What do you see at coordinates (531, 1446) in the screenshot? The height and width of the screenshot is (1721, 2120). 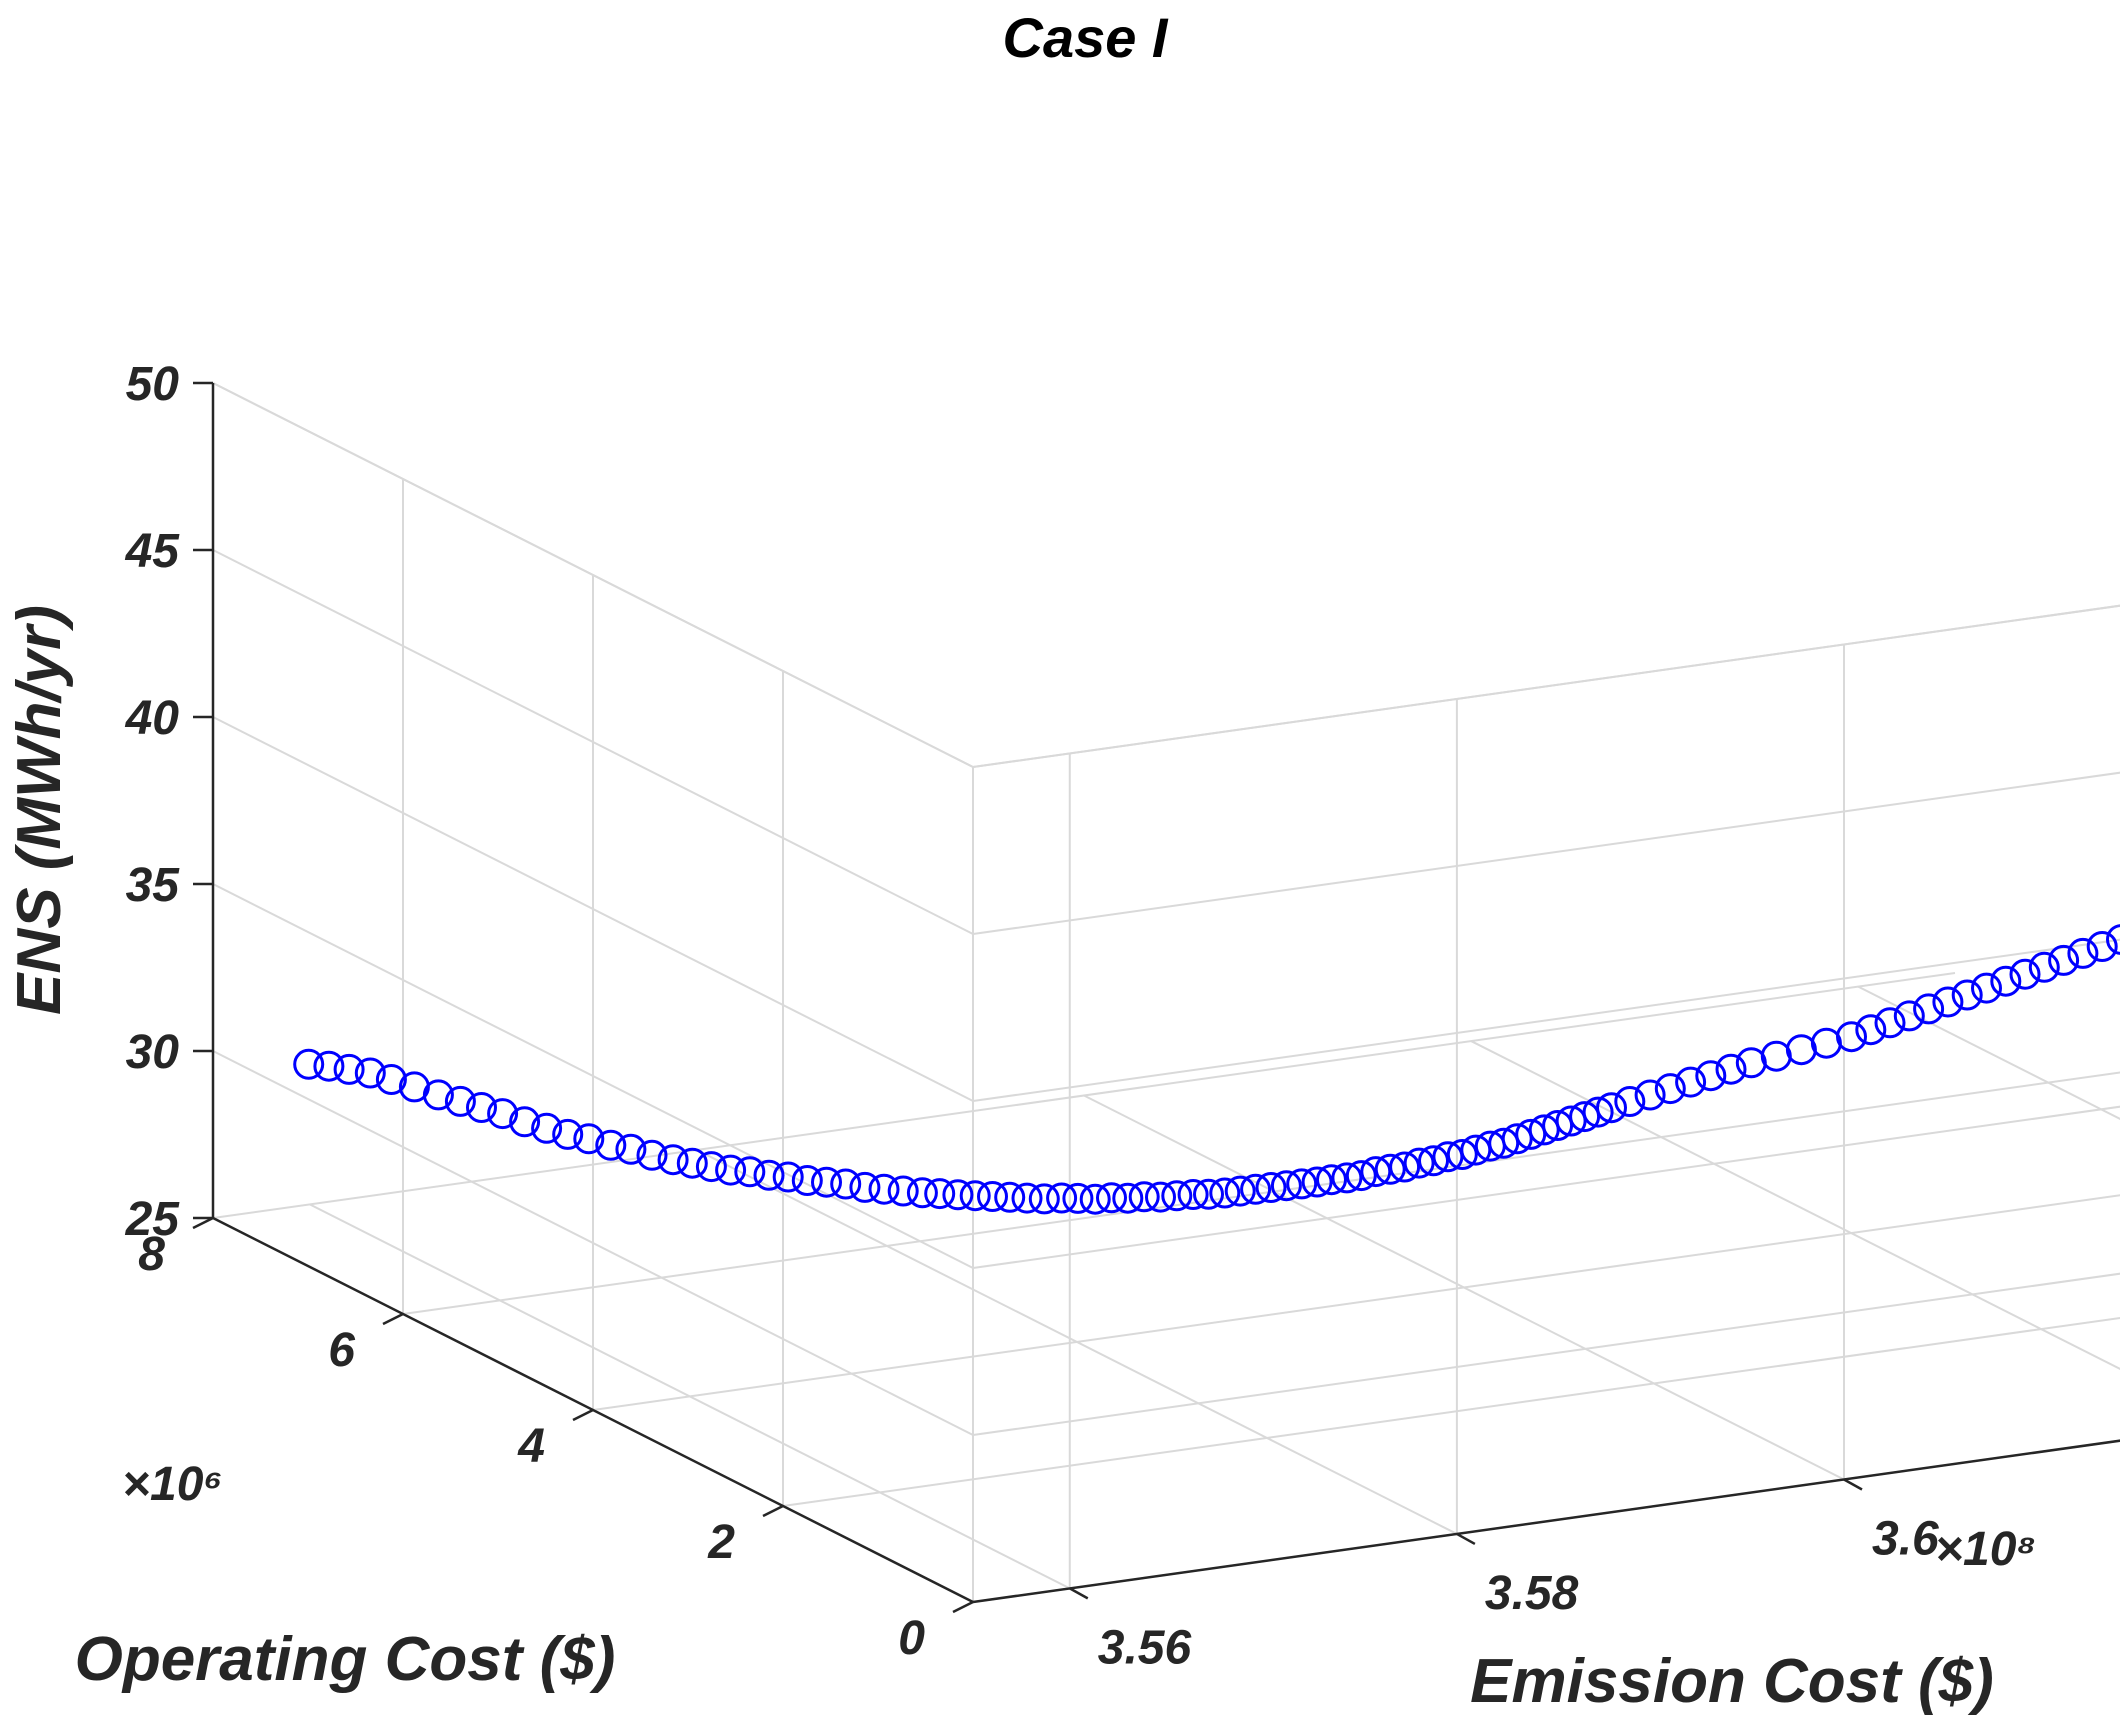 I see `y-tick-label: 4` at bounding box center [531, 1446].